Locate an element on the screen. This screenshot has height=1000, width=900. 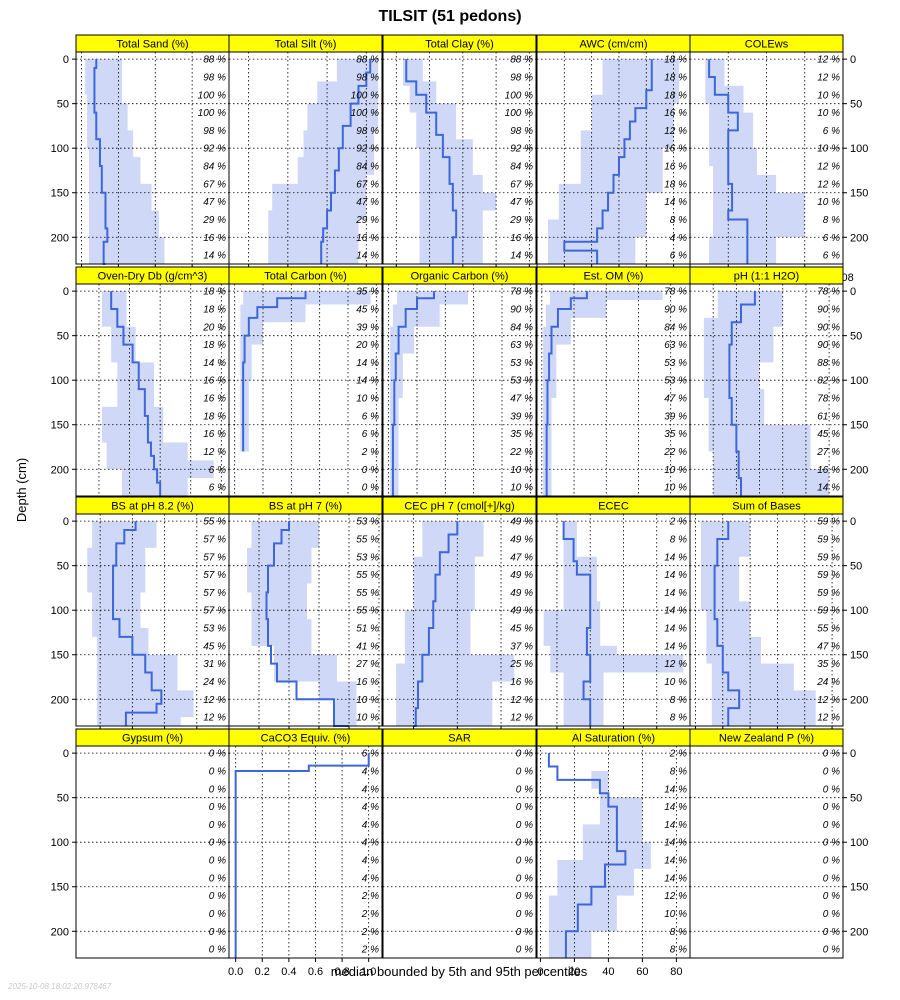
panel-title: Al Saturation (%) is located at coordinates (613, 739).